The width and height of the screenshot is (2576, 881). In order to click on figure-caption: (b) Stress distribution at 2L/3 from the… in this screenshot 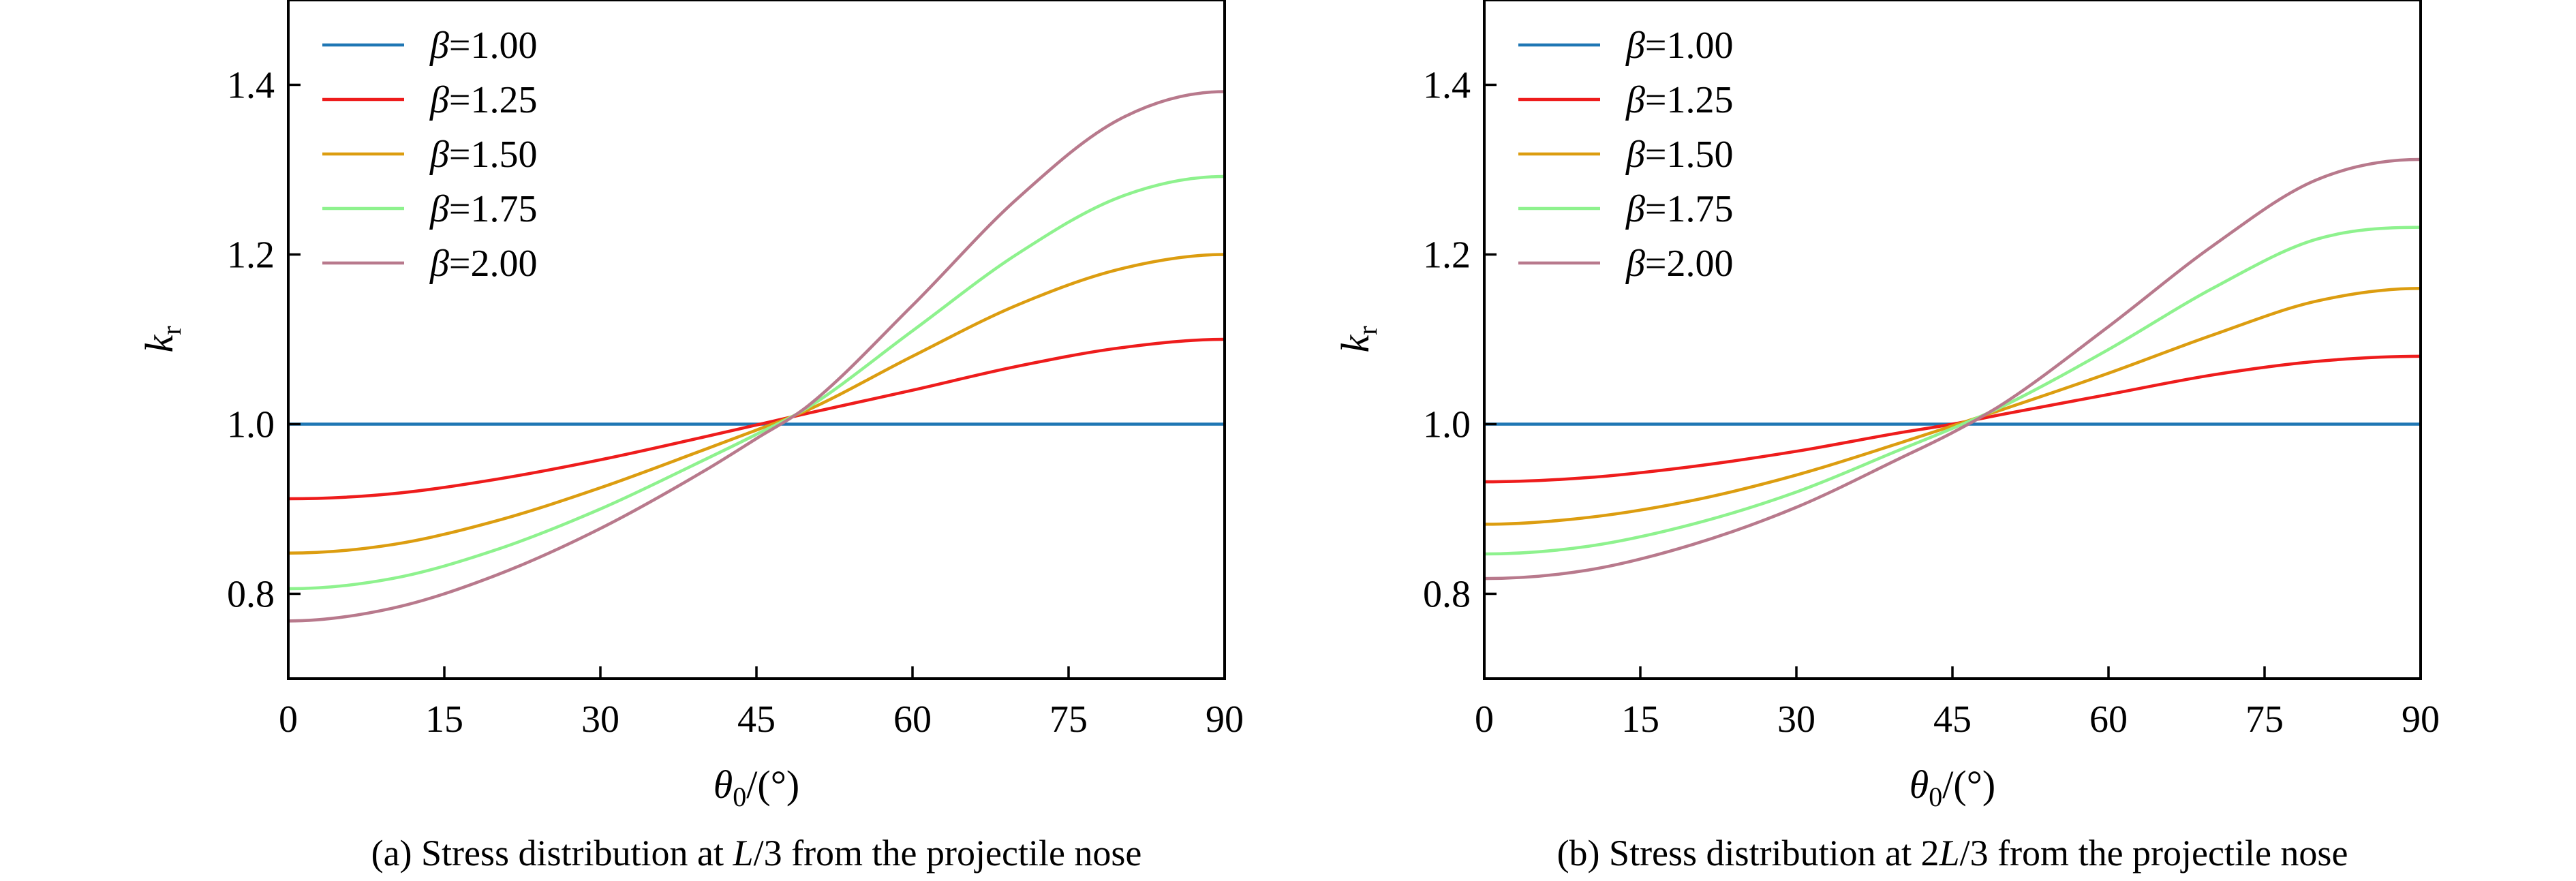, I will do `click(1952, 854)`.